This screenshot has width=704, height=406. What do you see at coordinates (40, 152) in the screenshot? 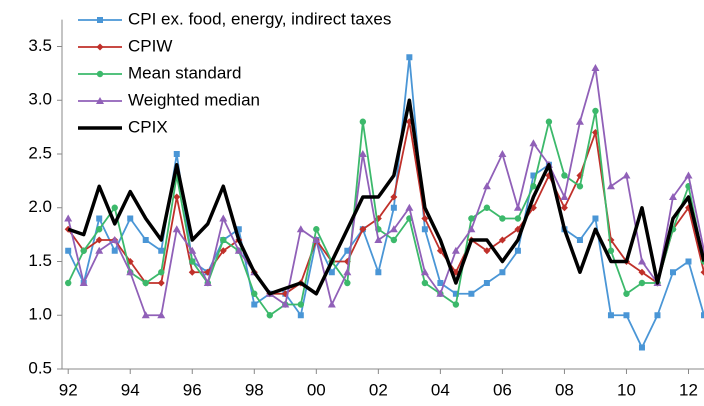
I see `y-tick-label: 2.5` at bounding box center [40, 152].